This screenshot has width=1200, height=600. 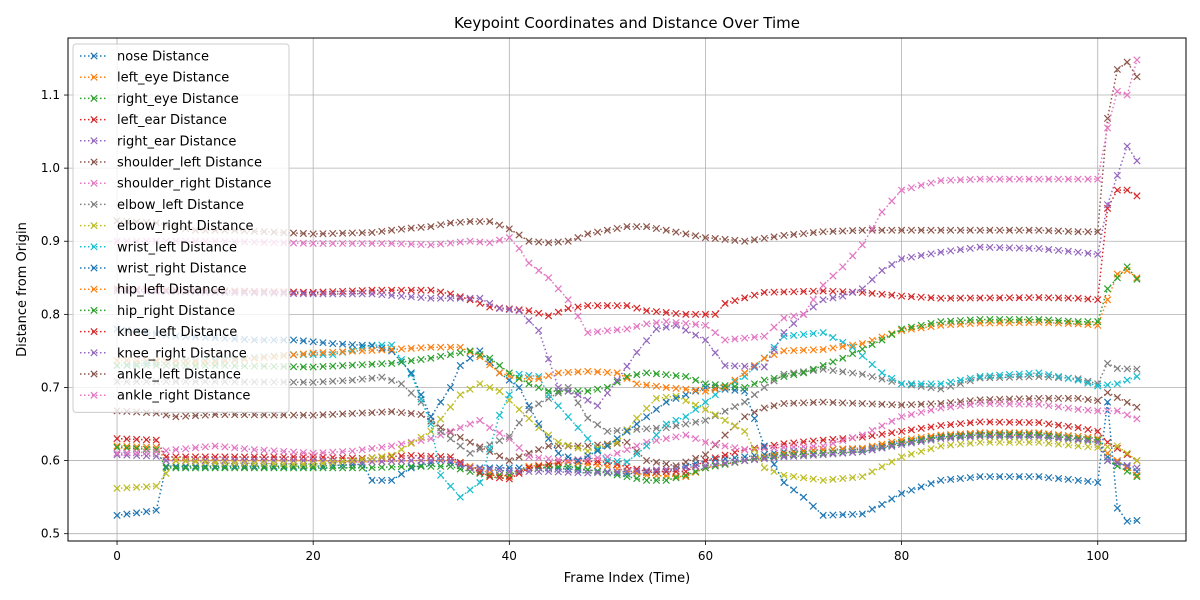 What do you see at coordinates (177, 332) in the screenshot?
I see `legend-label: knee_left Distance` at bounding box center [177, 332].